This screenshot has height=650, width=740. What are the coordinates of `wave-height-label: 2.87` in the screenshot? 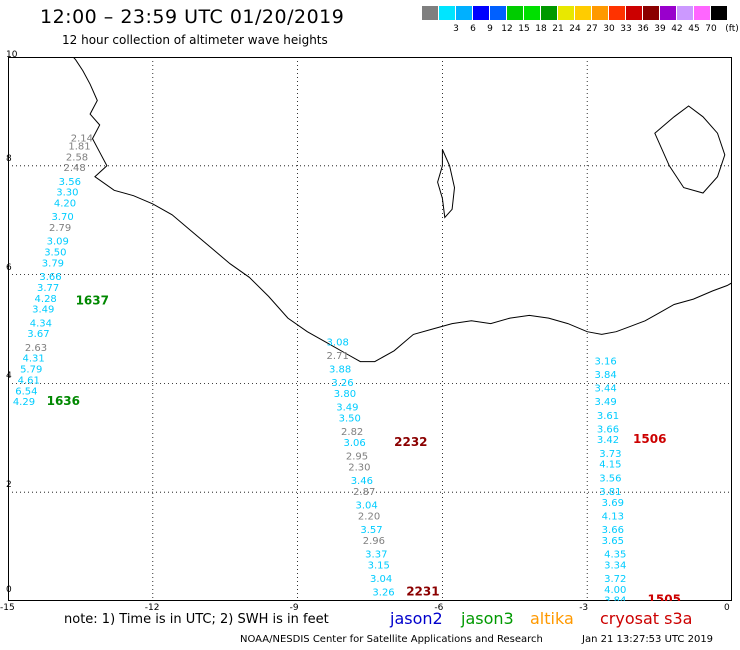 It's located at (364, 492).